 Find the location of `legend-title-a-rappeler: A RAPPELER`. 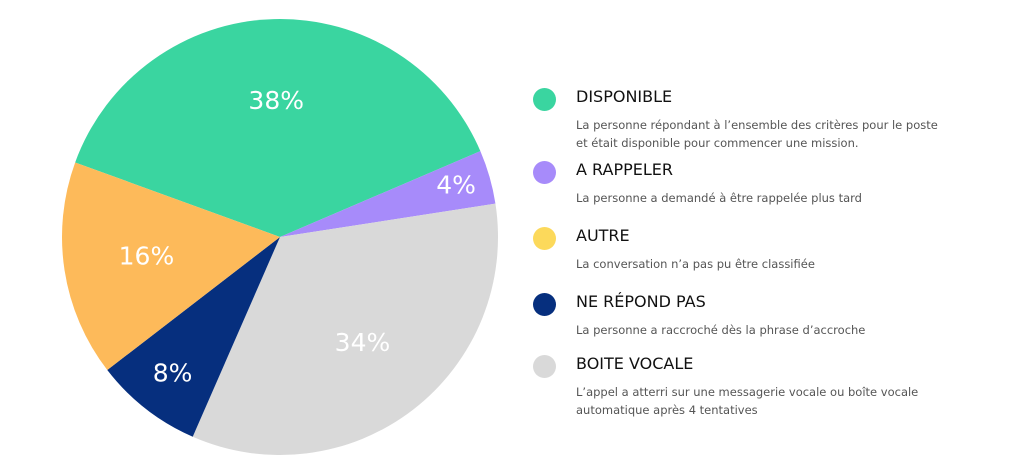

legend-title-a-rappeler: A RAPPELER is located at coordinates (624, 169).